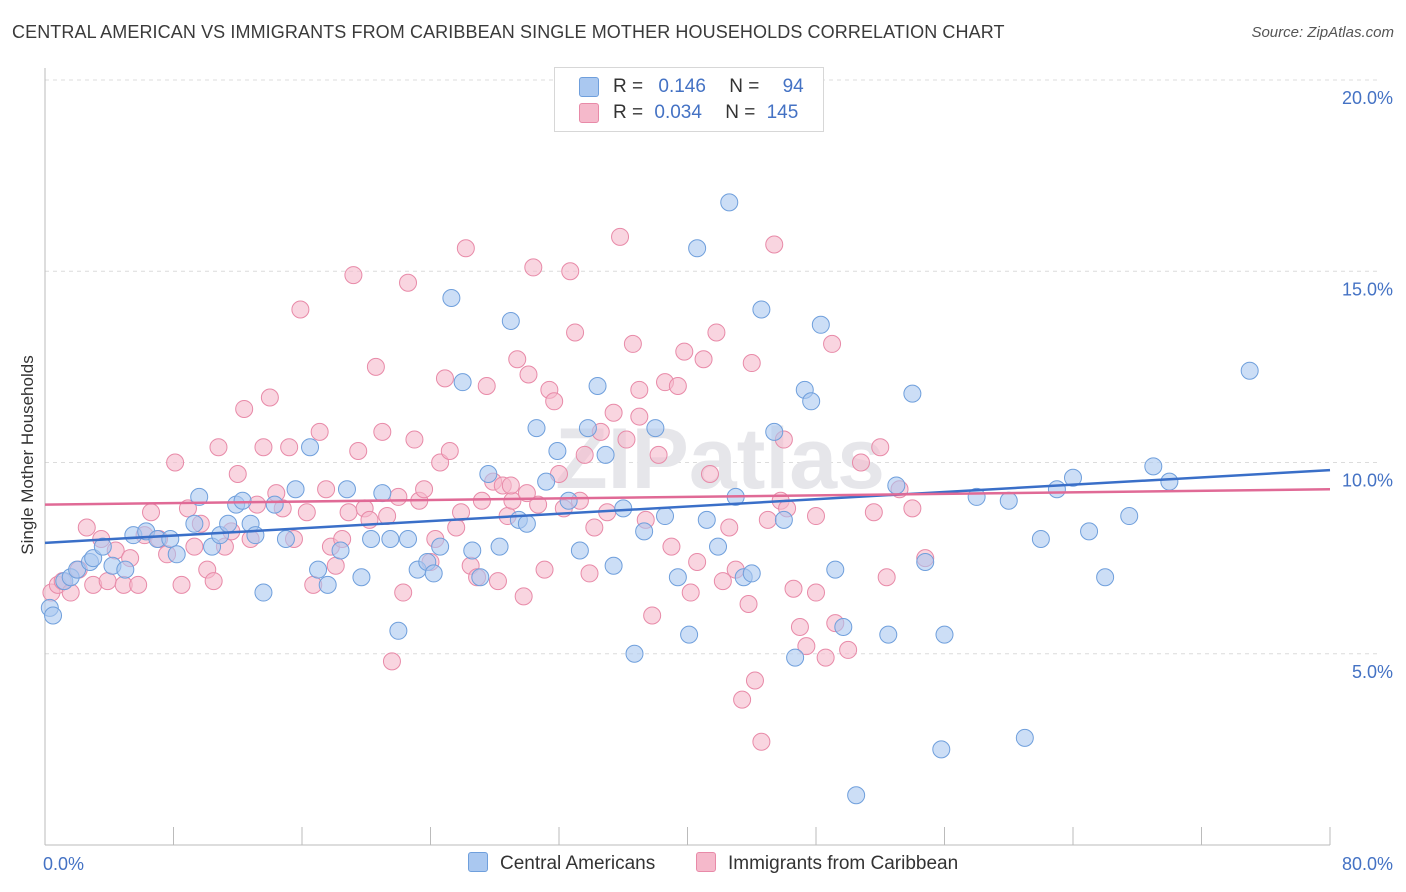 The image size is (1406, 892). What do you see at coordinates (682, 86) in the screenshot?
I see `r-value: 0.146` at bounding box center [682, 86].